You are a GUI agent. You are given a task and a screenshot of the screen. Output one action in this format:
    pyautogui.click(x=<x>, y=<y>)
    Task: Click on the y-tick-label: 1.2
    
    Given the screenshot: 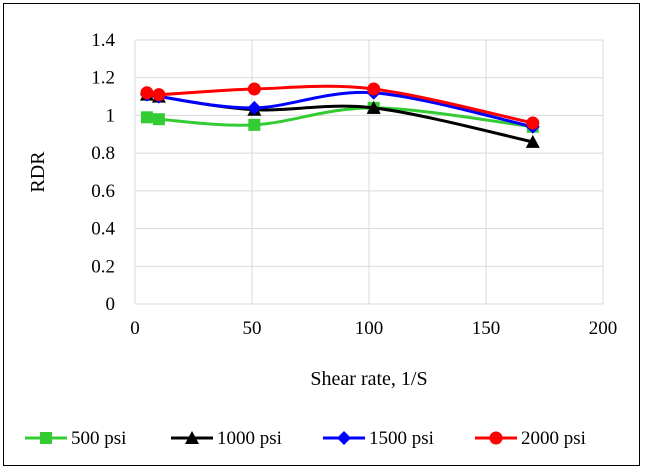 What is the action you would take?
    pyautogui.click(x=103, y=78)
    